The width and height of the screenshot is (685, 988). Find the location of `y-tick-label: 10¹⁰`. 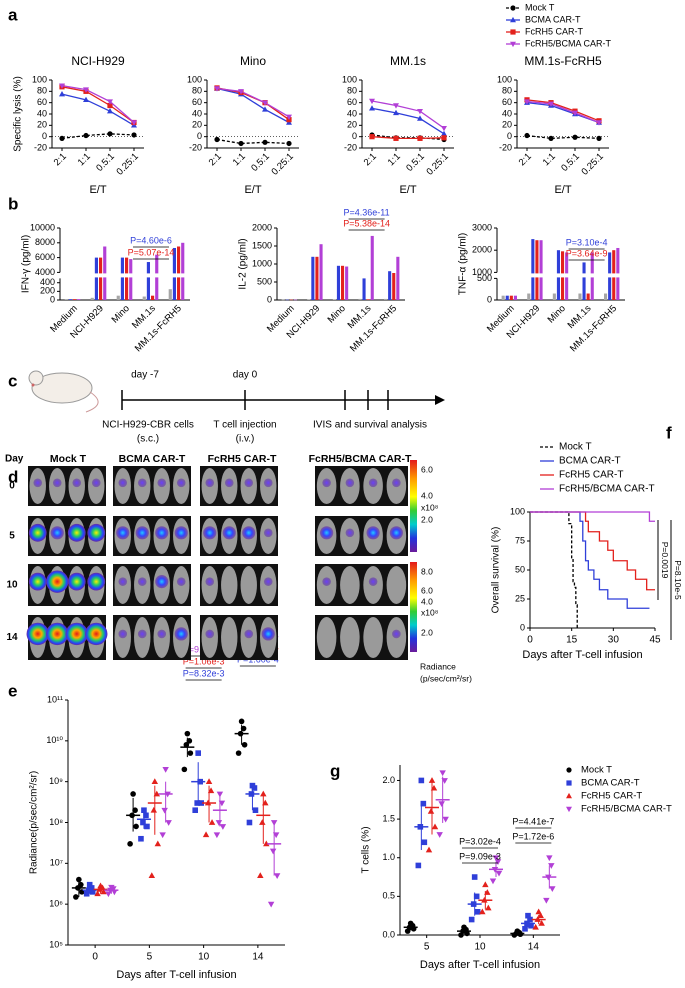

y-tick-label: 10¹⁰ is located at coordinates (54, 740).